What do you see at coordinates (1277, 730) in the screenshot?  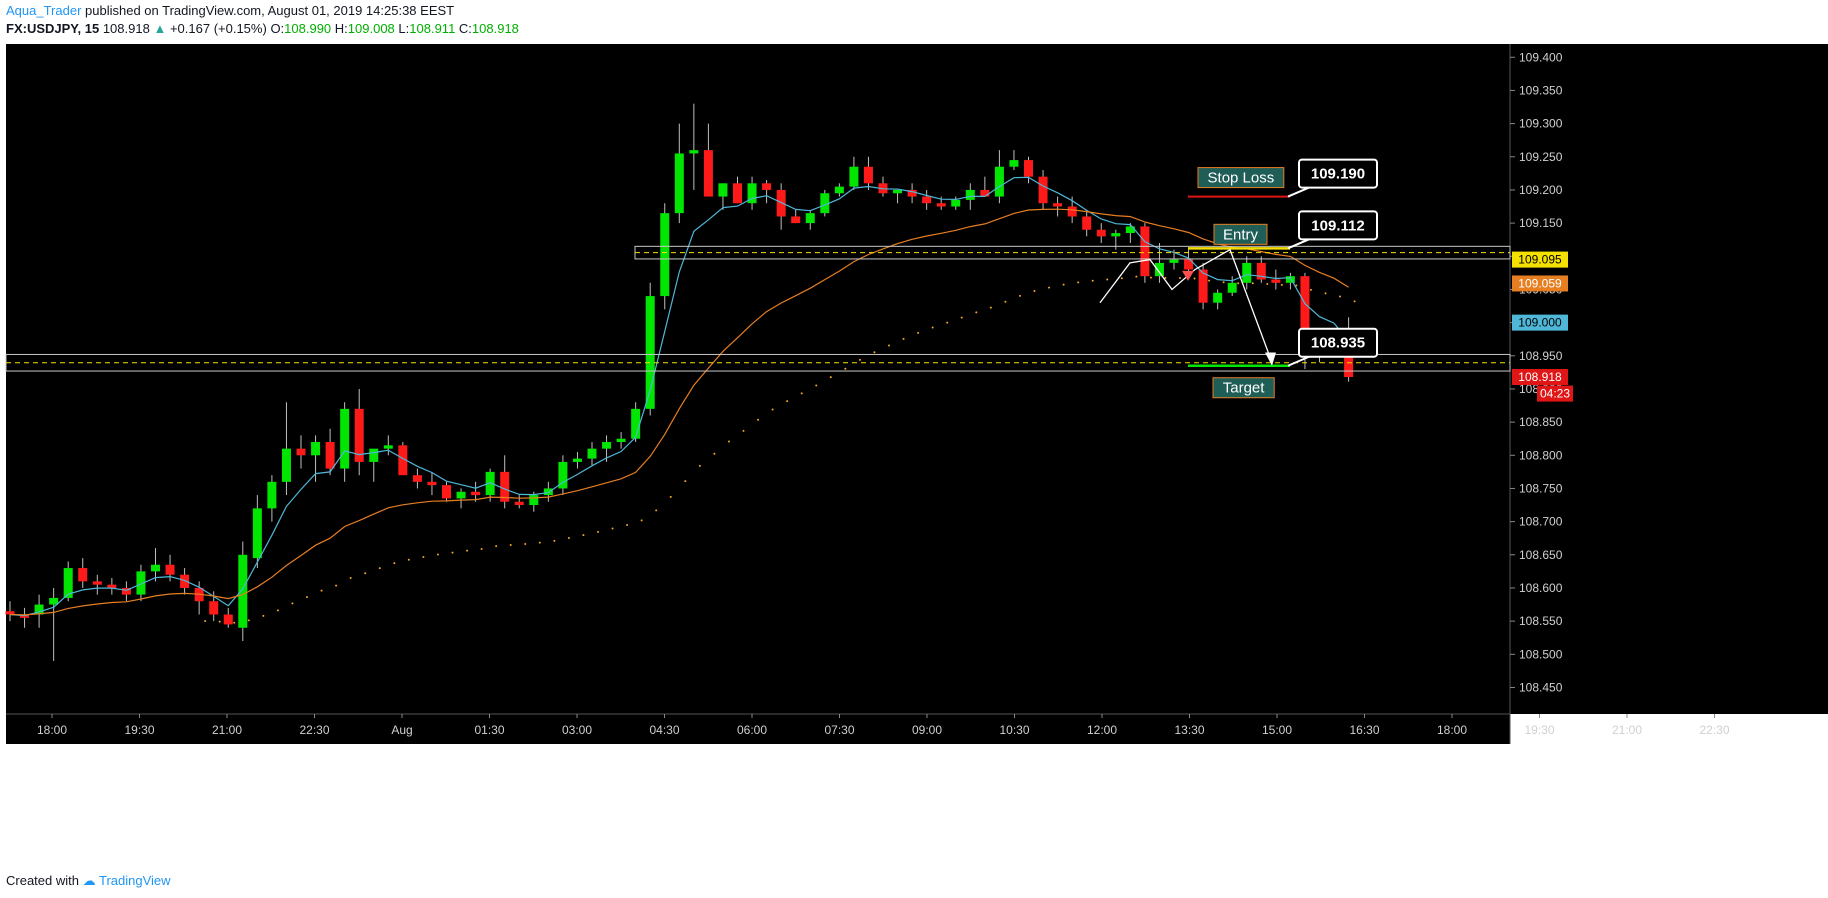 I see `x-tick-label: 15:00` at bounding box center [1277, 730].